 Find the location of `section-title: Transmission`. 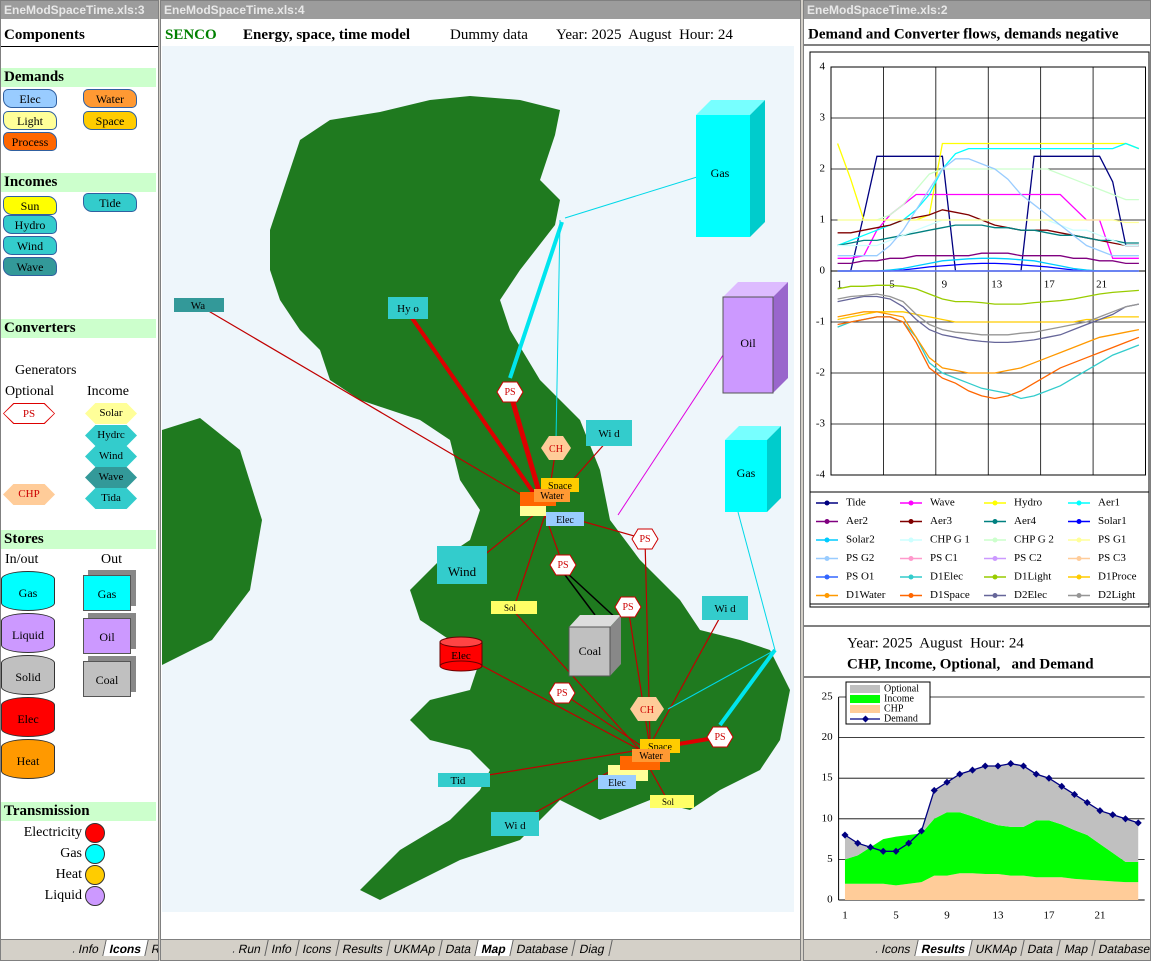

section-title: Transmission is located at coordinates (78, 811).